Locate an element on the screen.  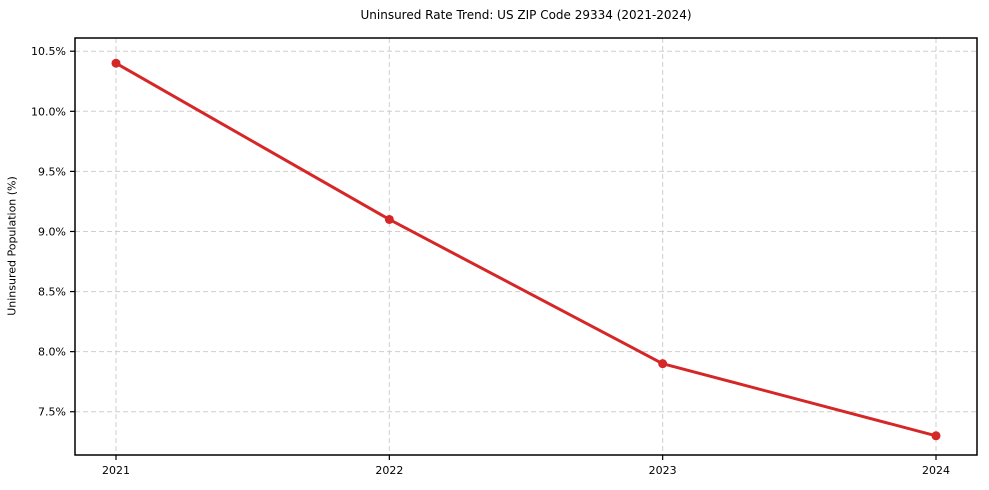
data-point-2024 is located at coordinates (936, 436).